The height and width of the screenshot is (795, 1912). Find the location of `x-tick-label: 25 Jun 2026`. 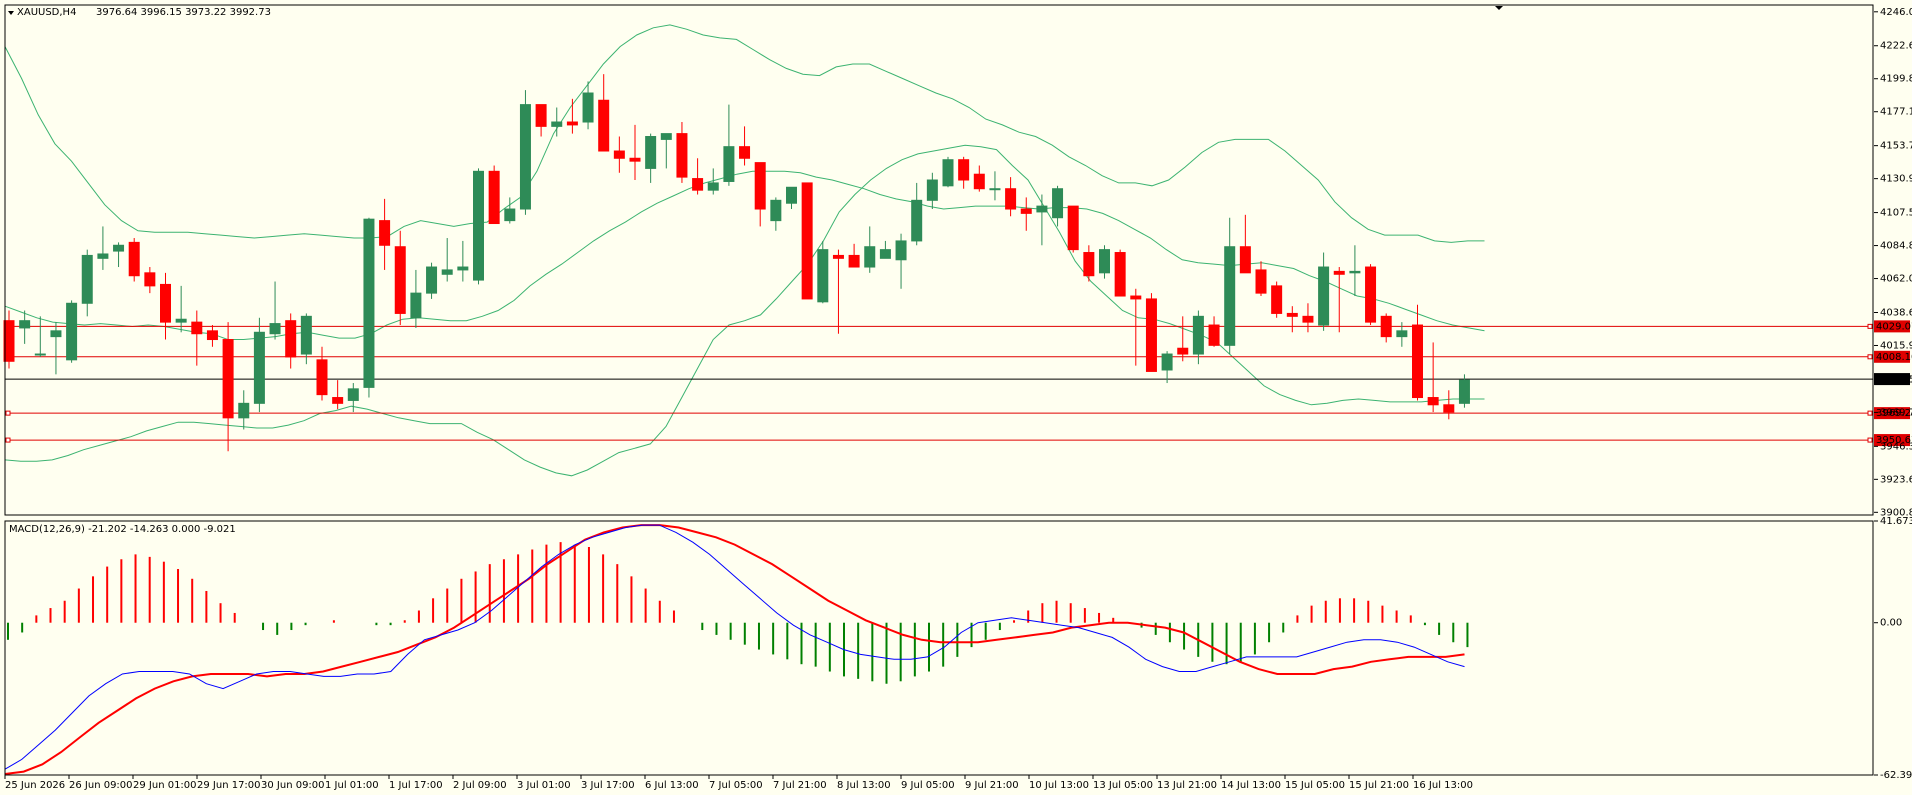

x-tick-label: 25 Jun 2026 is located at coordinates (35, 785).